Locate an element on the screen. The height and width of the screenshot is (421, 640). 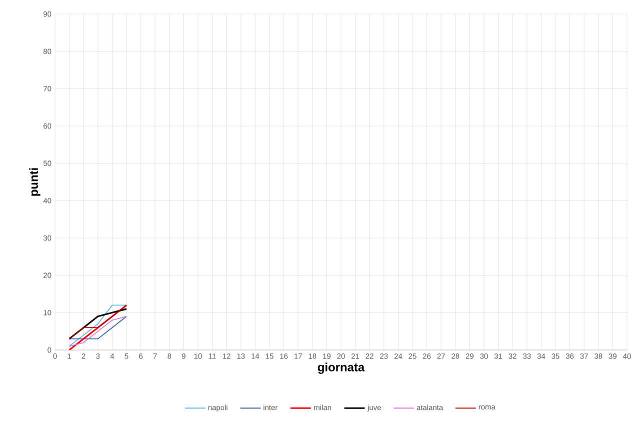
y-axis-title: punti is located at coordinates (34, 182).